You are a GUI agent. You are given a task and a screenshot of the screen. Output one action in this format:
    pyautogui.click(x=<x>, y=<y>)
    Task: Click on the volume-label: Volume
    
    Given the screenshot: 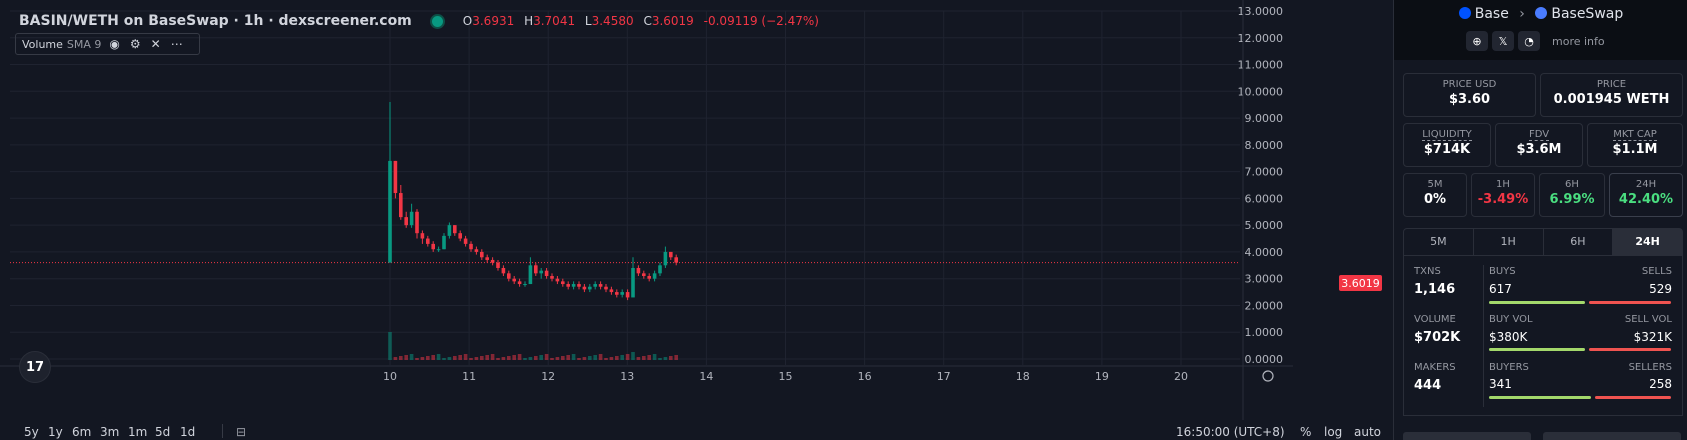 What is the action you would take?
    pyautogui.click(x=42, y=44)
    